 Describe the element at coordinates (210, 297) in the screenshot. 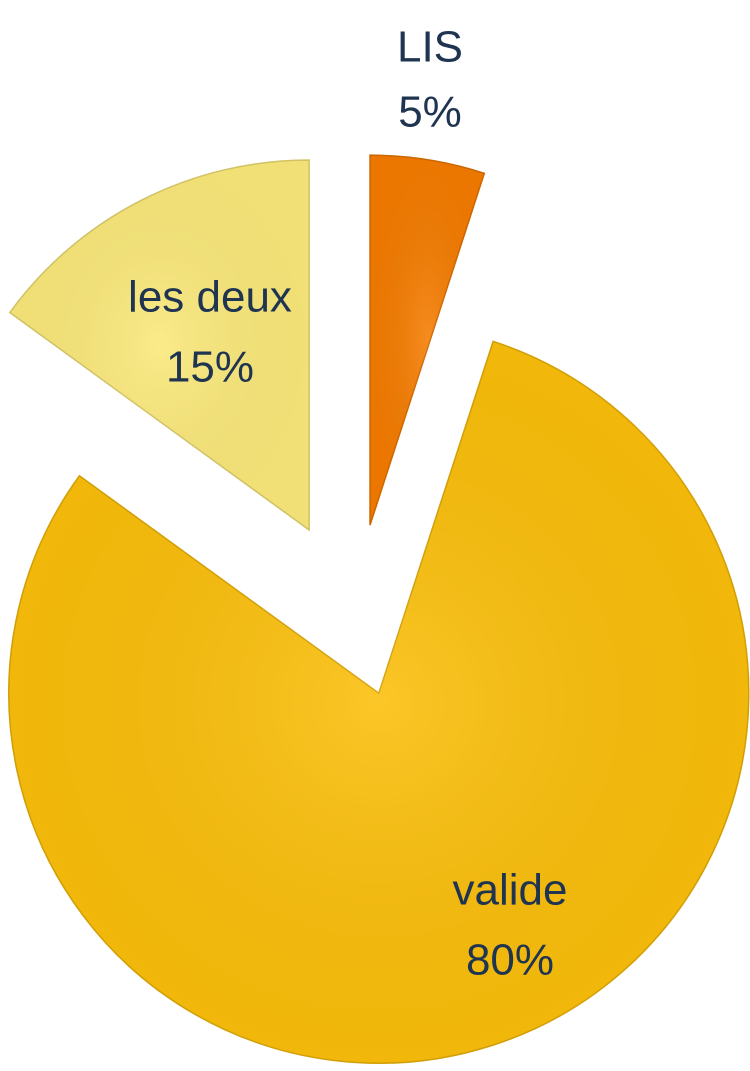

I see `slice-label: les deux` at that location.